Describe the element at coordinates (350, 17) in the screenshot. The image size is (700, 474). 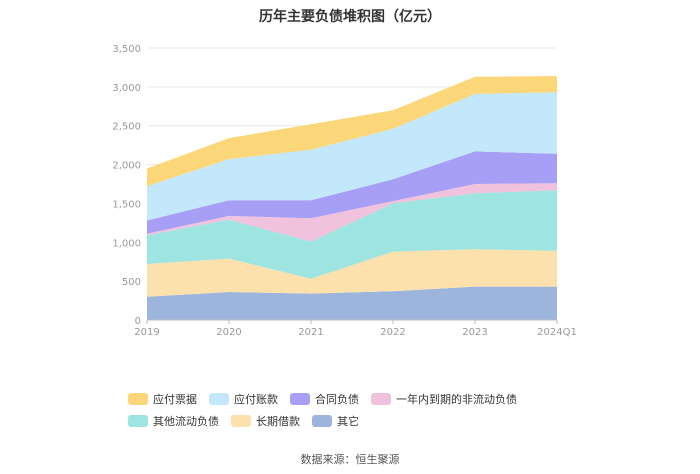
I see `chart-title: 历年主要负债堆积图（亿元）` at that location.